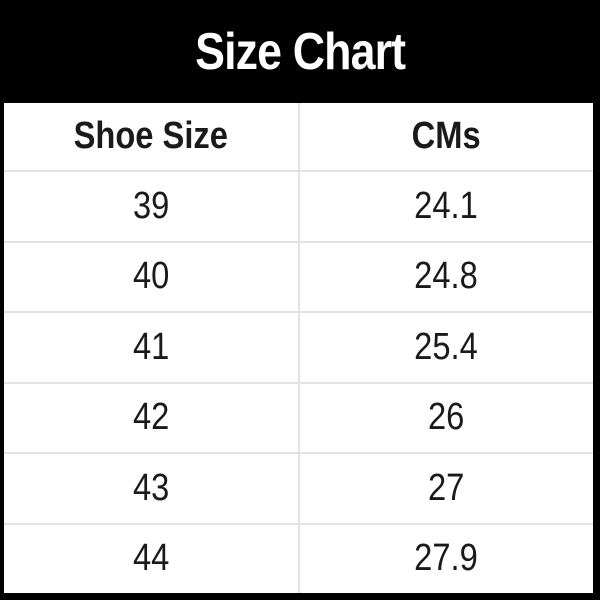 The height and width of the screenshot is (600, 600). I want to click on header-row: Shoe Size CMs, so click(298, 137).